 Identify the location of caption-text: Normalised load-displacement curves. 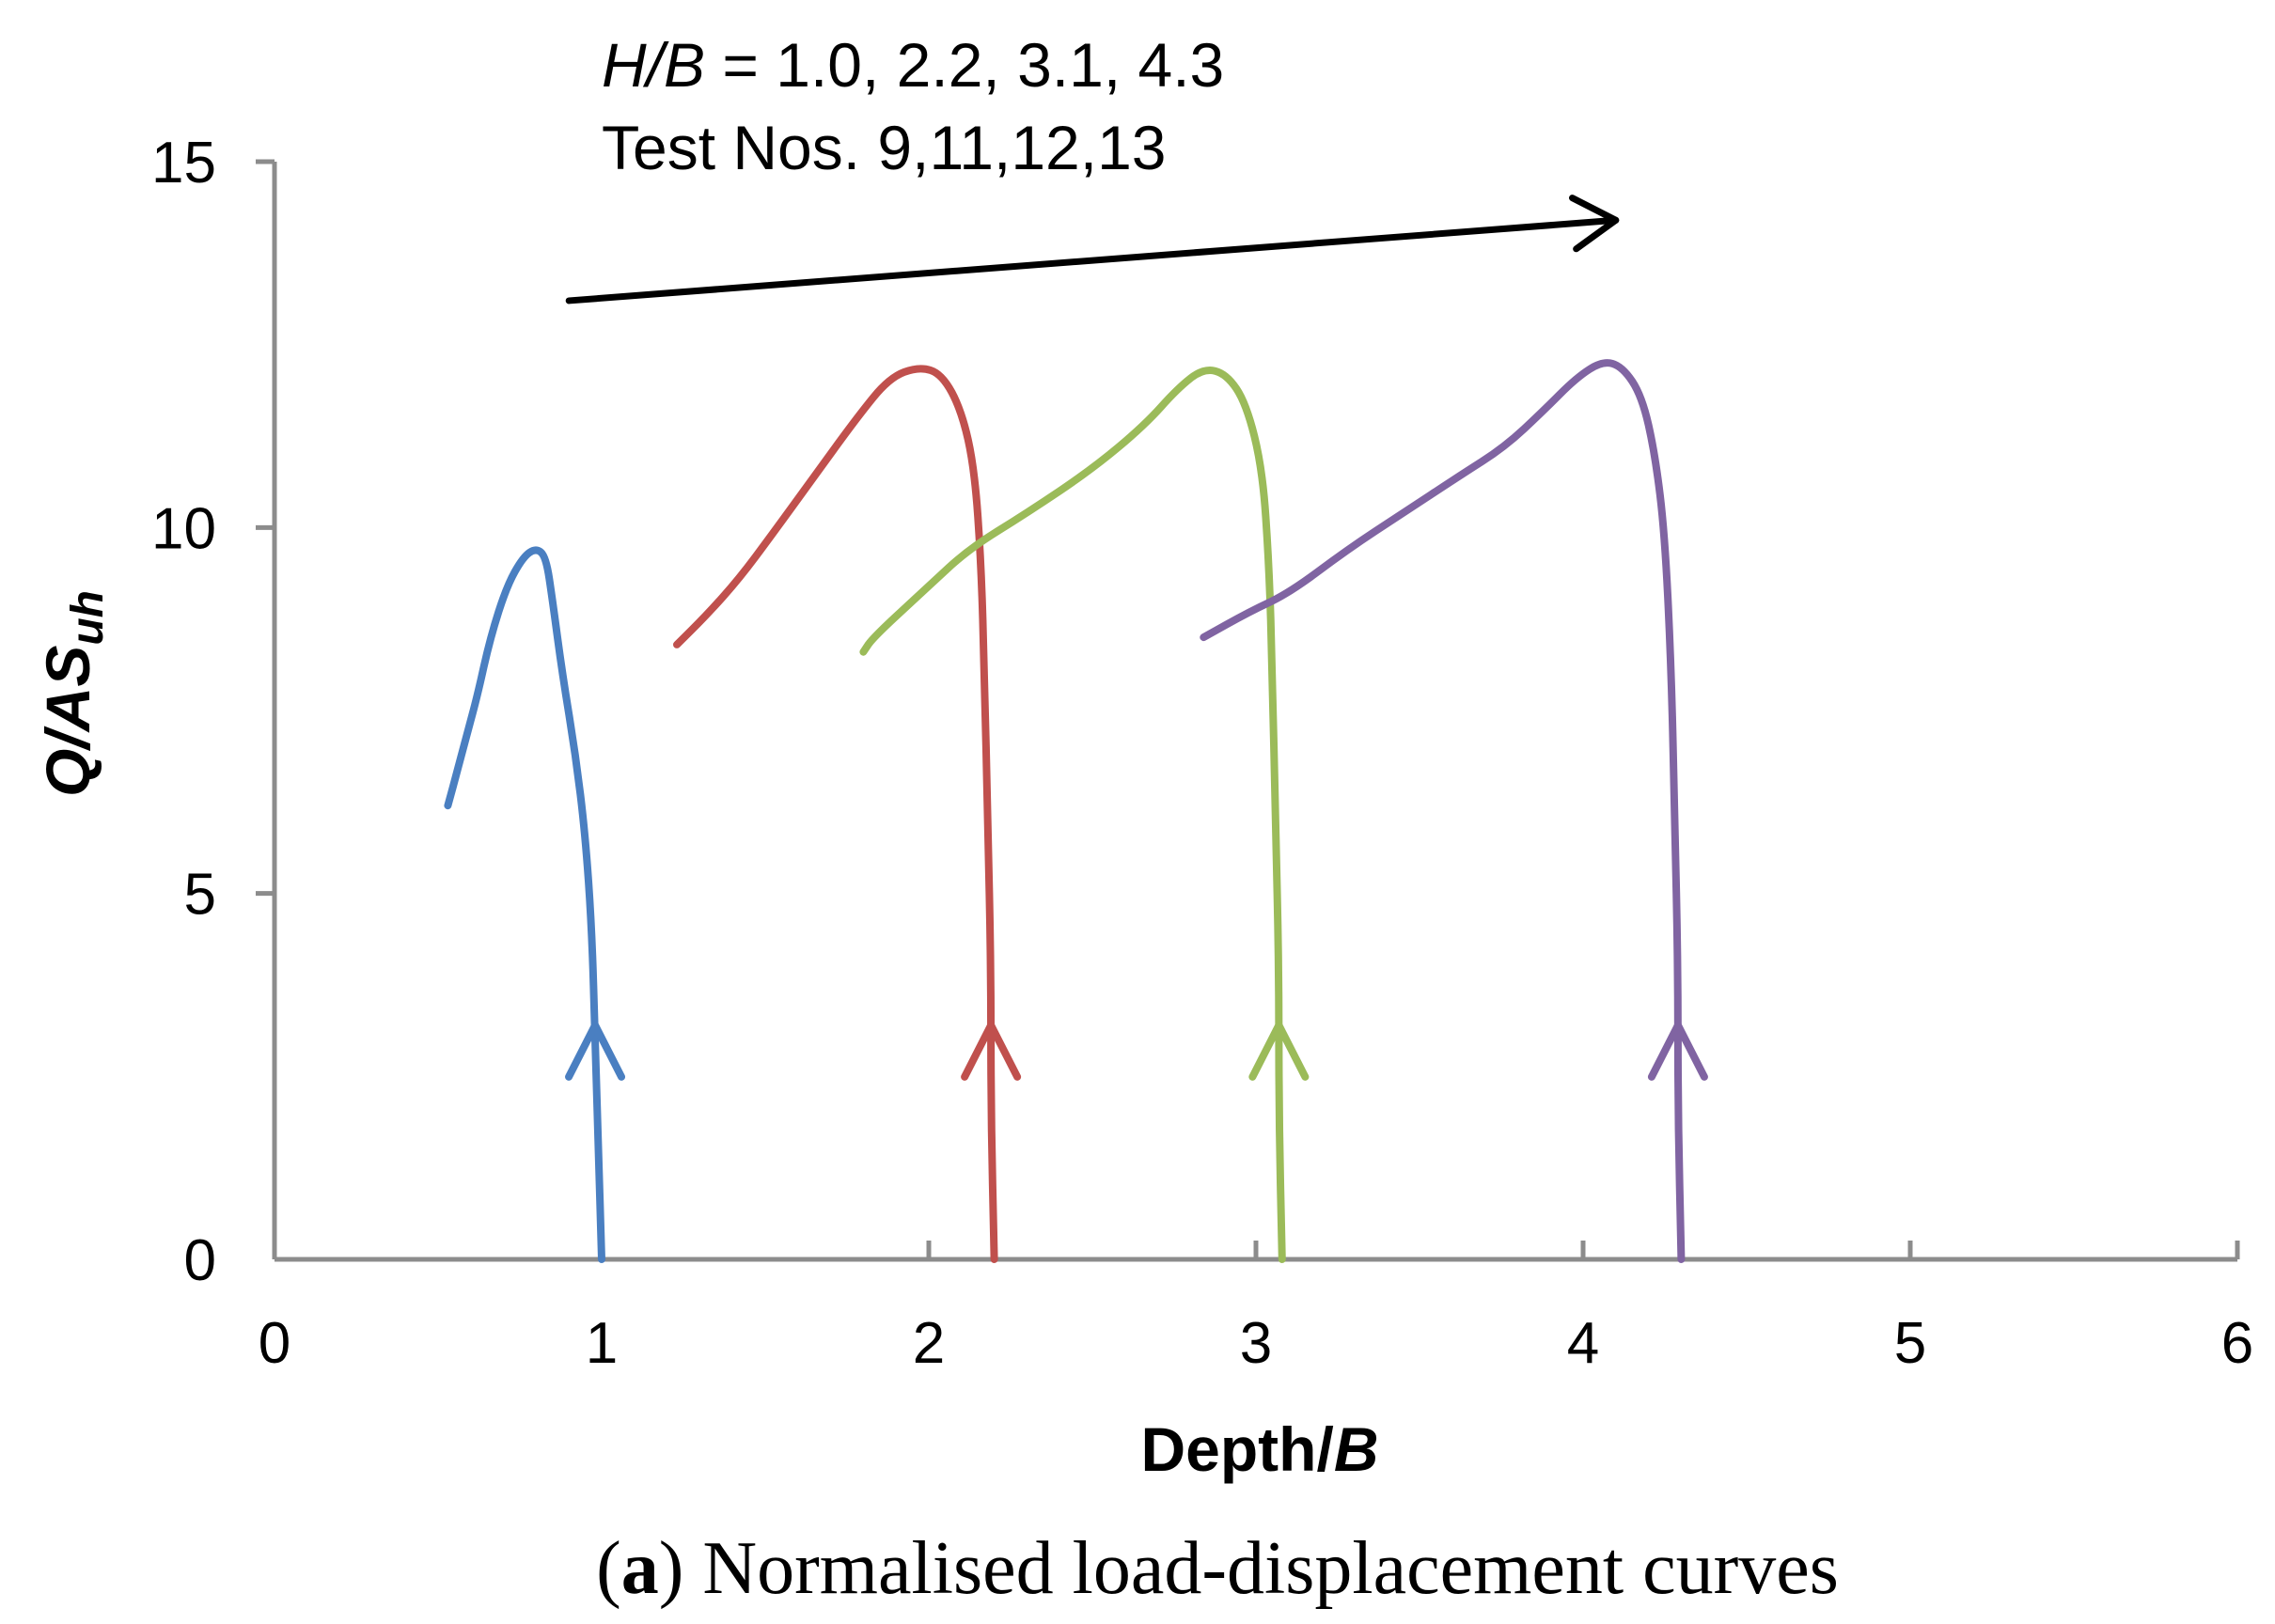
(1260, 1568).